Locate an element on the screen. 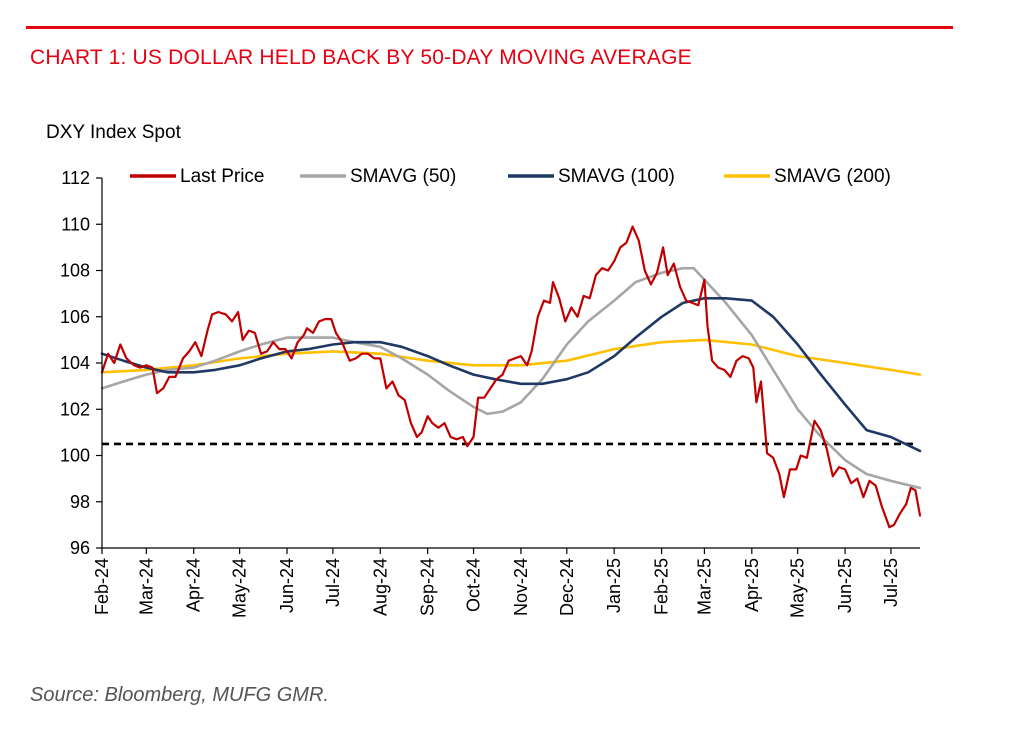 Image resolution: width=1022 pixels, height=737 pixels. x-tick-label: Nov-24 is located at coordinates (521, 587).